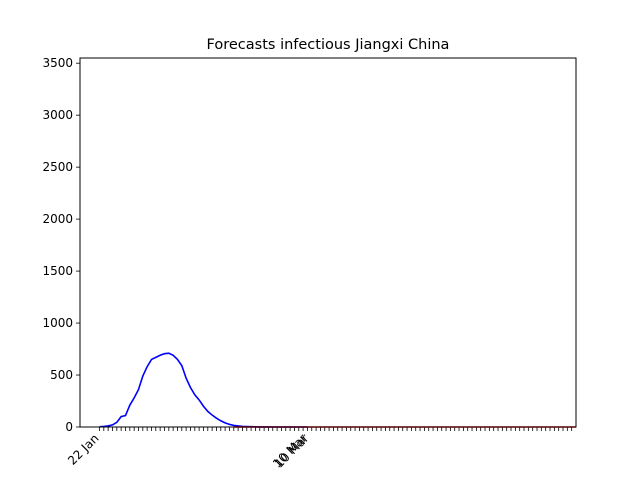  What do you see at coordinates (328, 45) in the screenshot?
I see `chart-title: Forecasts infectious Jiangxi China` at bounding box center [328, 45].